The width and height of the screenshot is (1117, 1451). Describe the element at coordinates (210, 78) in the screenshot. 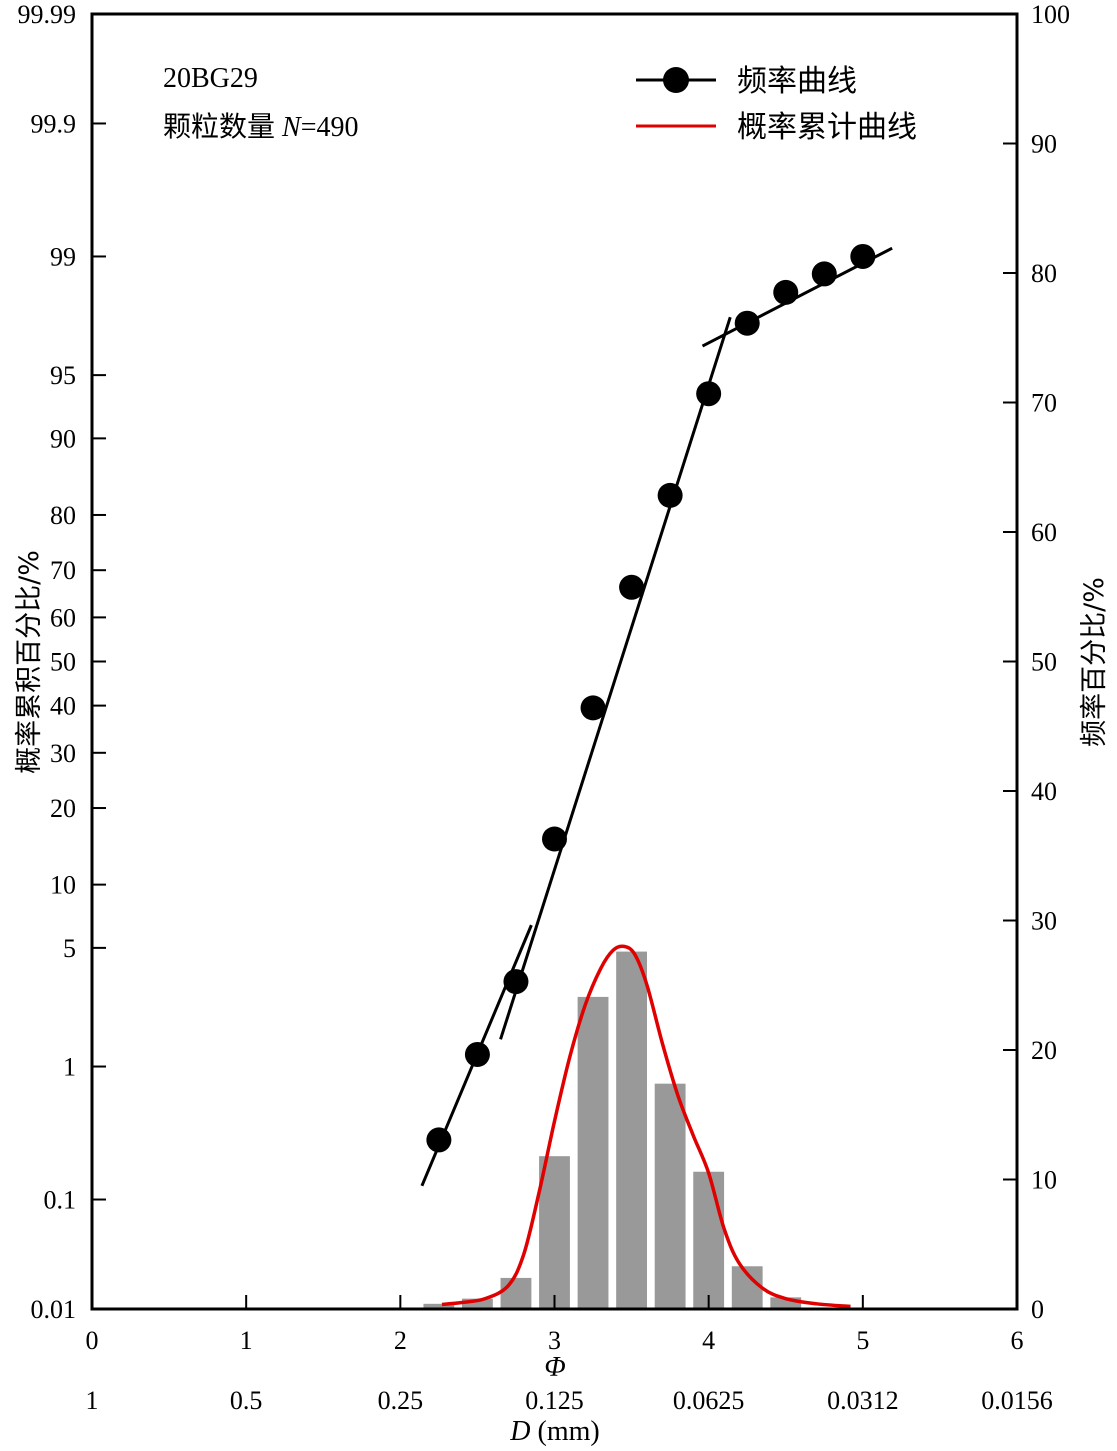

I see `sample-id-label: 20BG29` at that location.